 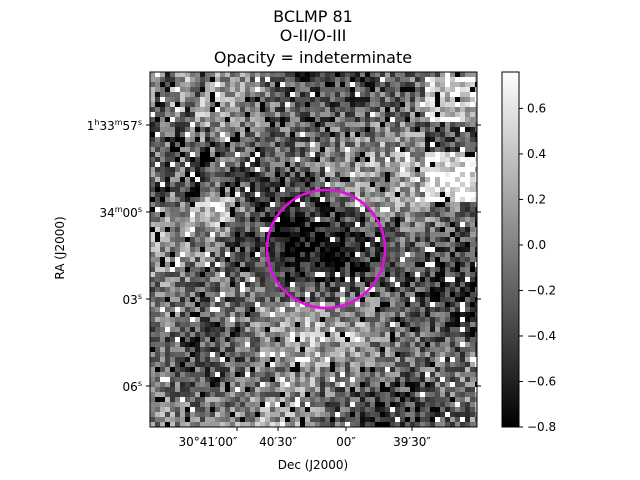 I want to click on x-tick-label: 40′30″, so click(x=278, y=442).